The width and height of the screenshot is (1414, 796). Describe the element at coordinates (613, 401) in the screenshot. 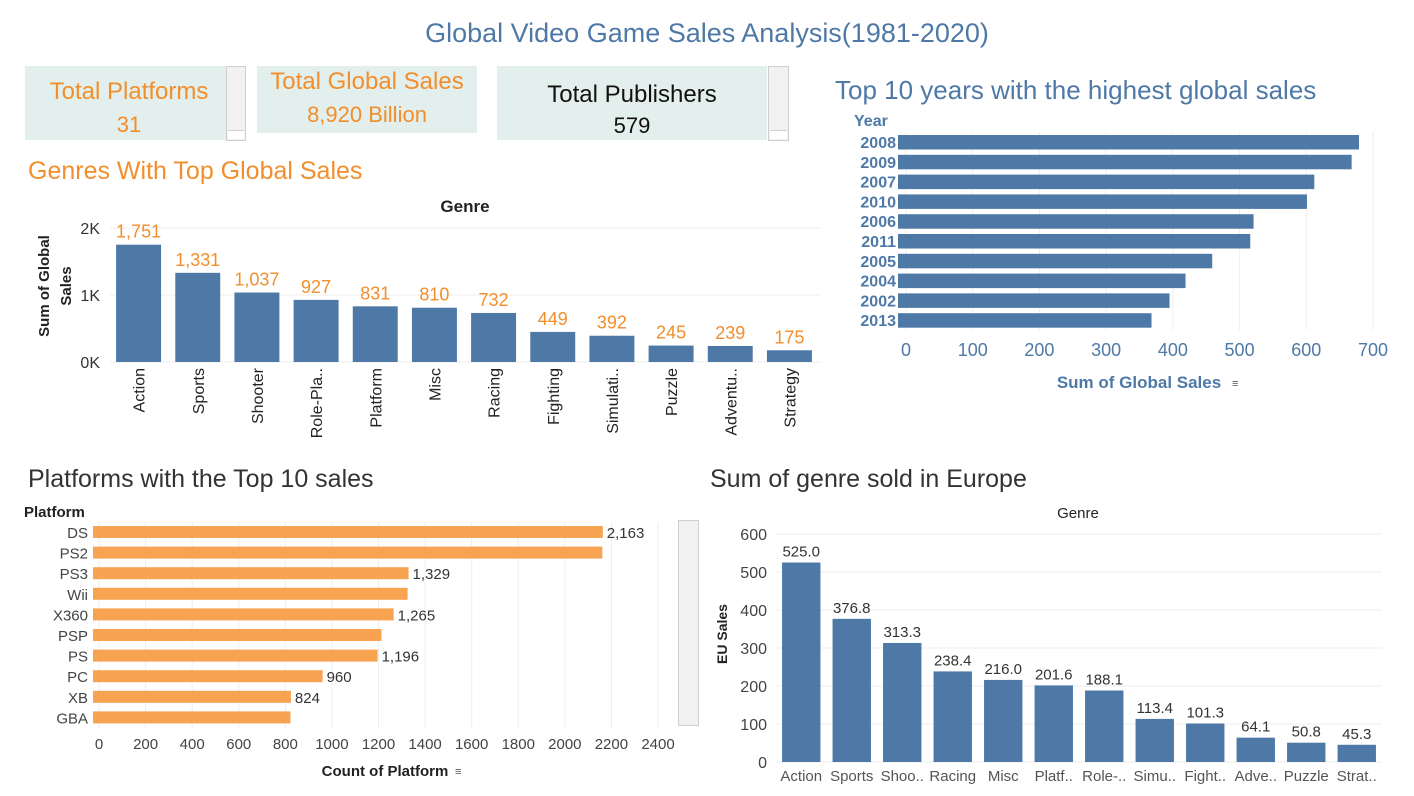

I see `x-tick-label: Simulati..` at that location.